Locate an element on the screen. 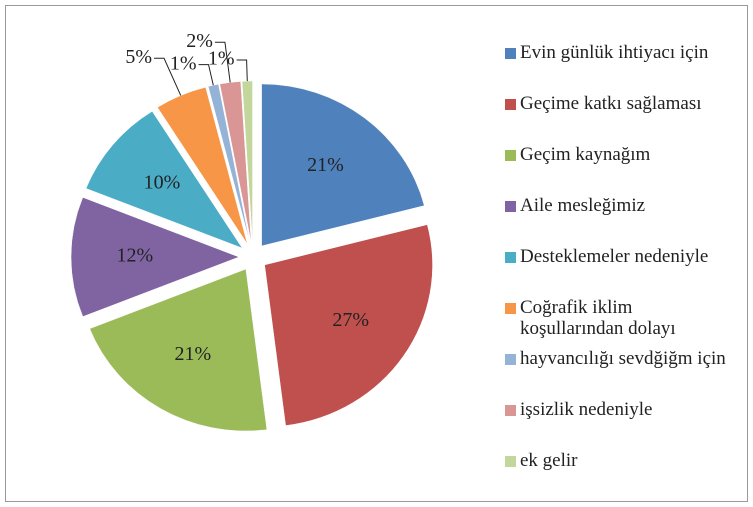 This screenshot has width=753, height=507. legend-label: Geçim kaynağım is located at coordinates (585, 154).